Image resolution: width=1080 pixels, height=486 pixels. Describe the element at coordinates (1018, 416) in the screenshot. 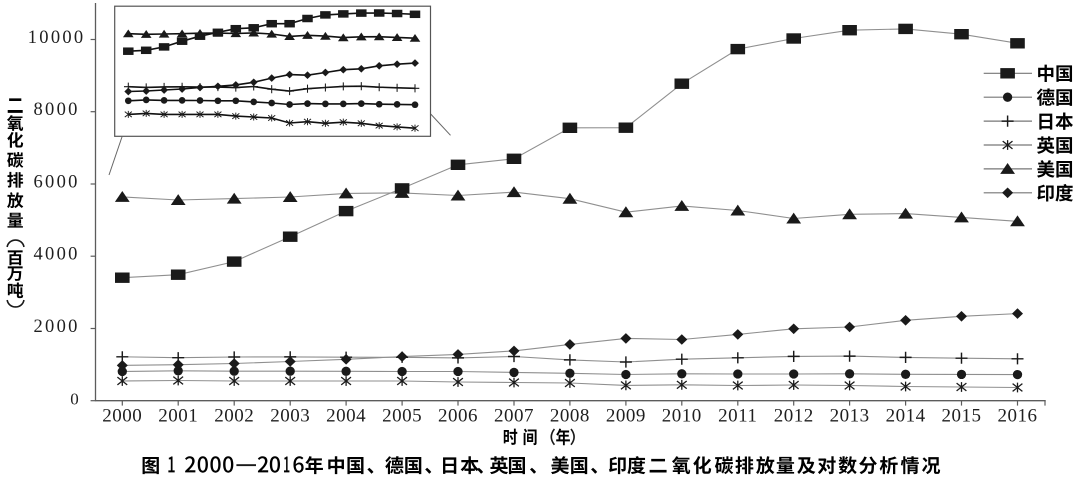

I see `svg-text: 2016` at that location.